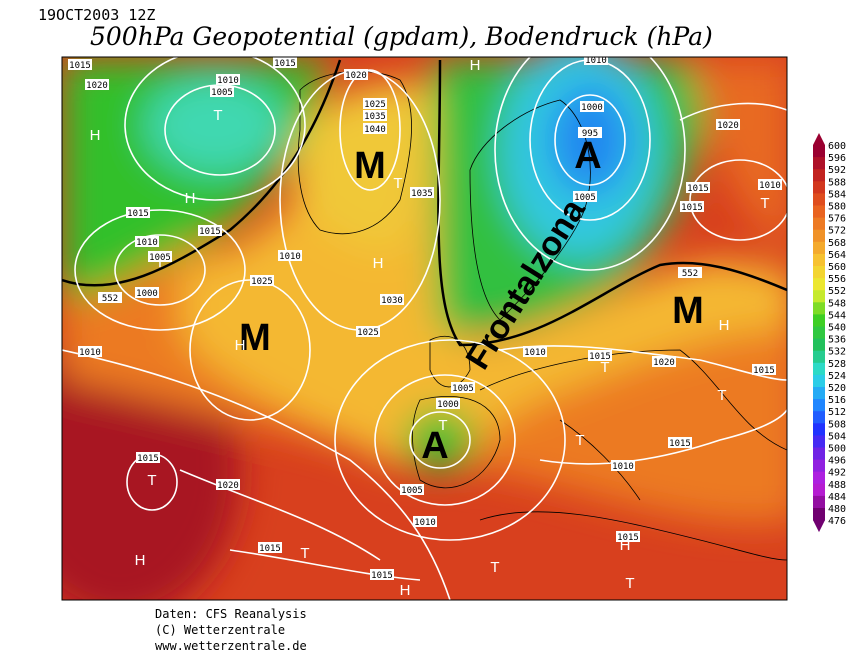  Describe the element at coordinates (837, 376) in the screenshot. I see `colorbar-tick-label: 524` at that location.